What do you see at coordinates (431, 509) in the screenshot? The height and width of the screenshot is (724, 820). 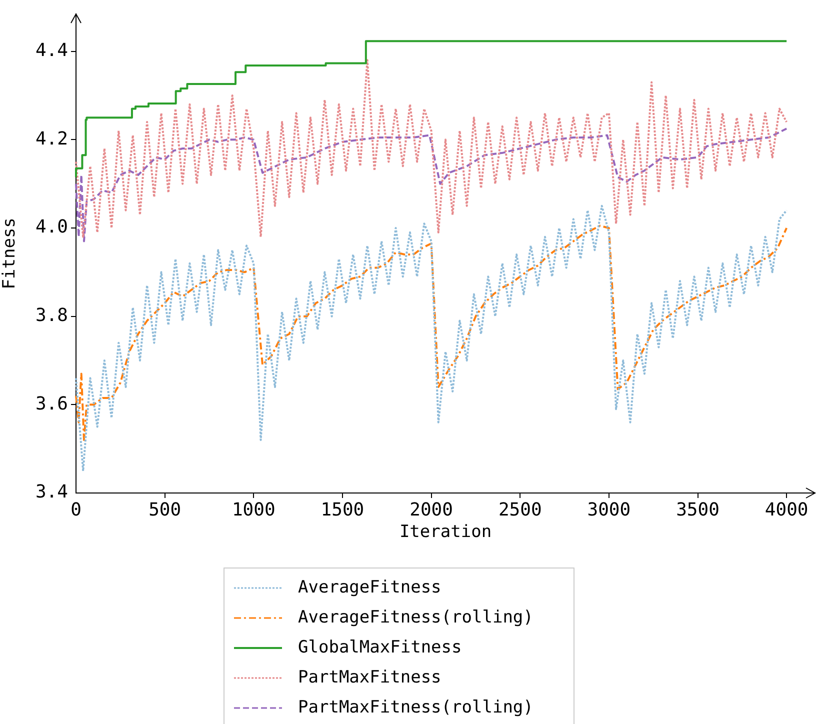 I see `x-tick-label: 2000` at bounding box center [431, 509].